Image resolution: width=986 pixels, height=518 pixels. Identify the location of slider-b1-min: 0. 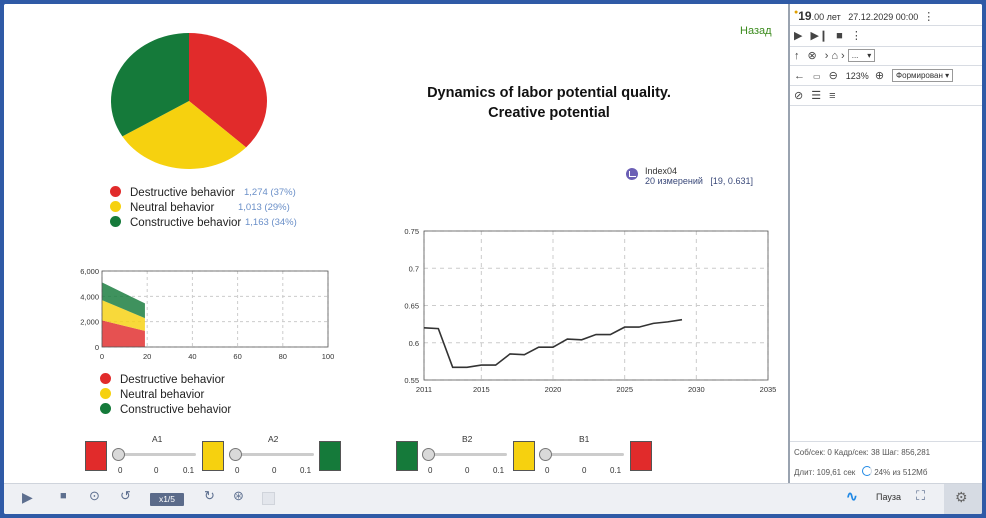
(547, 470).